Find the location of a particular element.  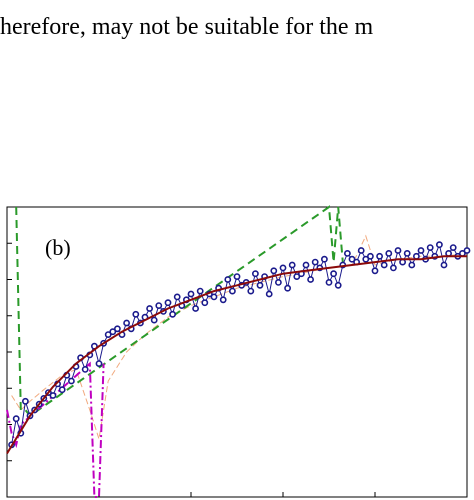

panel-label: (b) is located at coordinates (58, 247).